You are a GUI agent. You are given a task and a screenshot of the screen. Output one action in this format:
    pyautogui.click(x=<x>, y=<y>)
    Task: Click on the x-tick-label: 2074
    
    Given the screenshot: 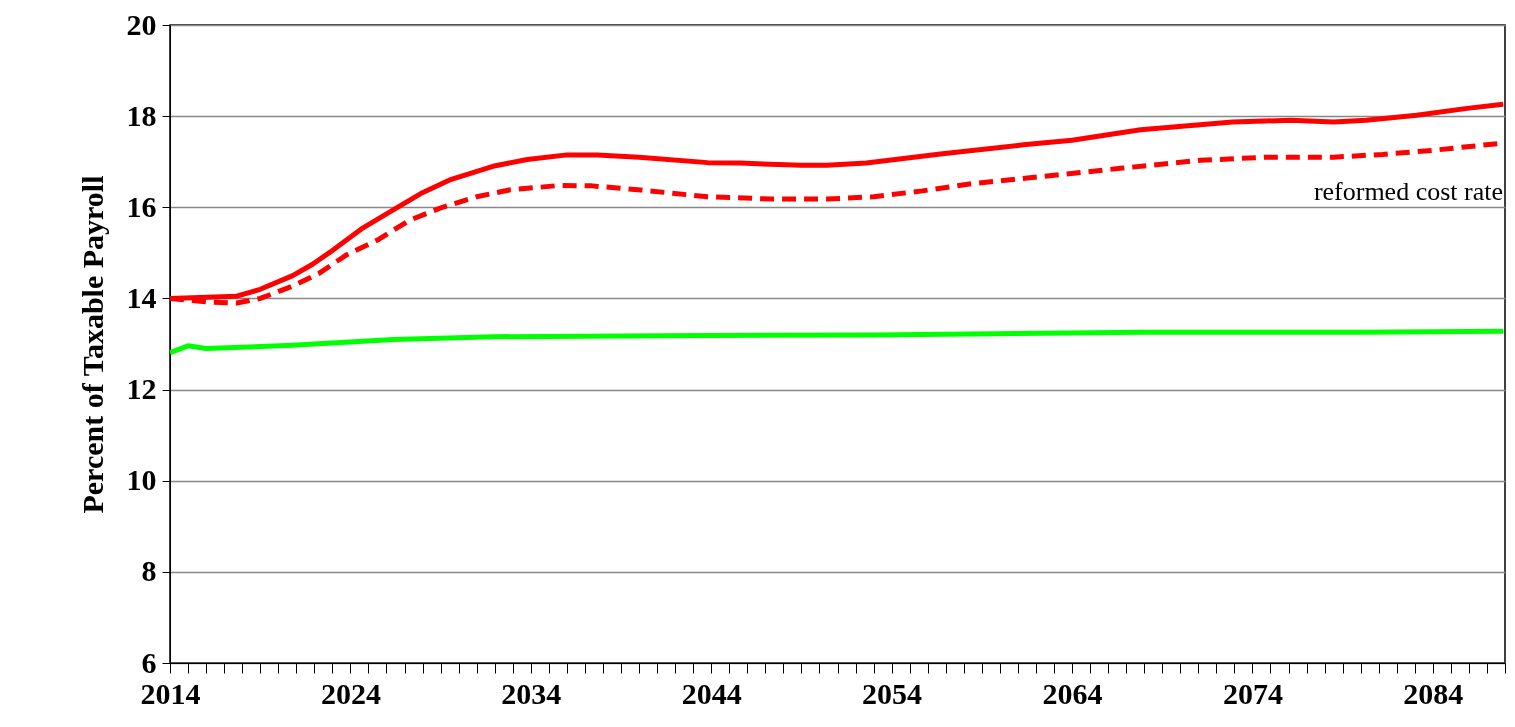 What is the action you would take?
    pyautogui.click(x=1252, y=693)
    